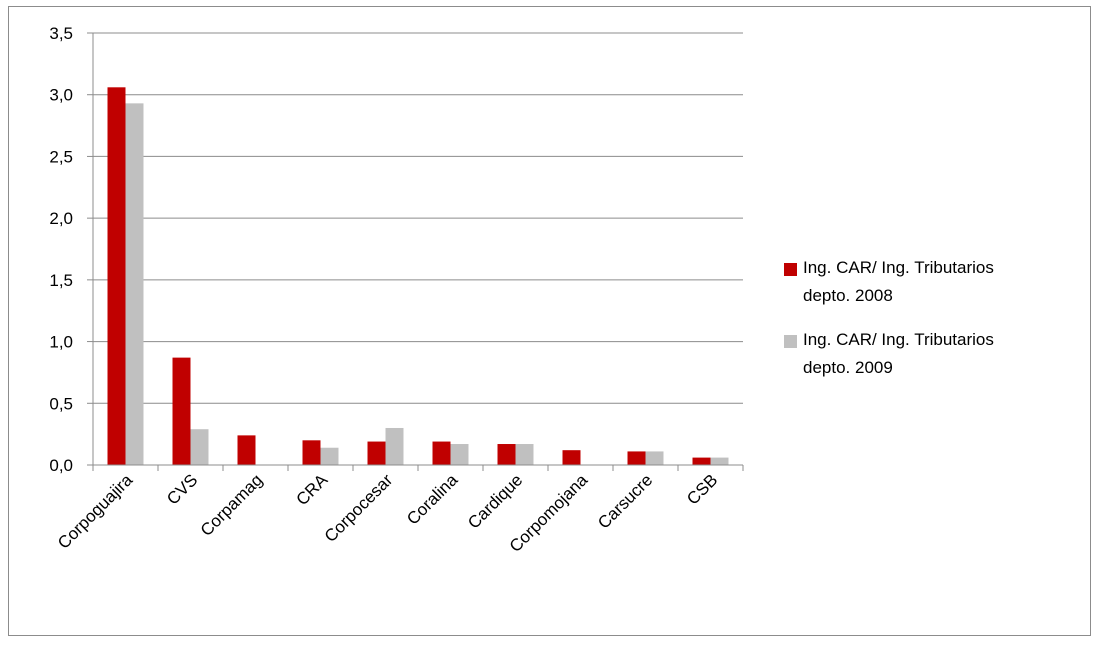 This screenshot has width=1099, height=645. I want to click on bar-2009-cra, so click(329, 456).